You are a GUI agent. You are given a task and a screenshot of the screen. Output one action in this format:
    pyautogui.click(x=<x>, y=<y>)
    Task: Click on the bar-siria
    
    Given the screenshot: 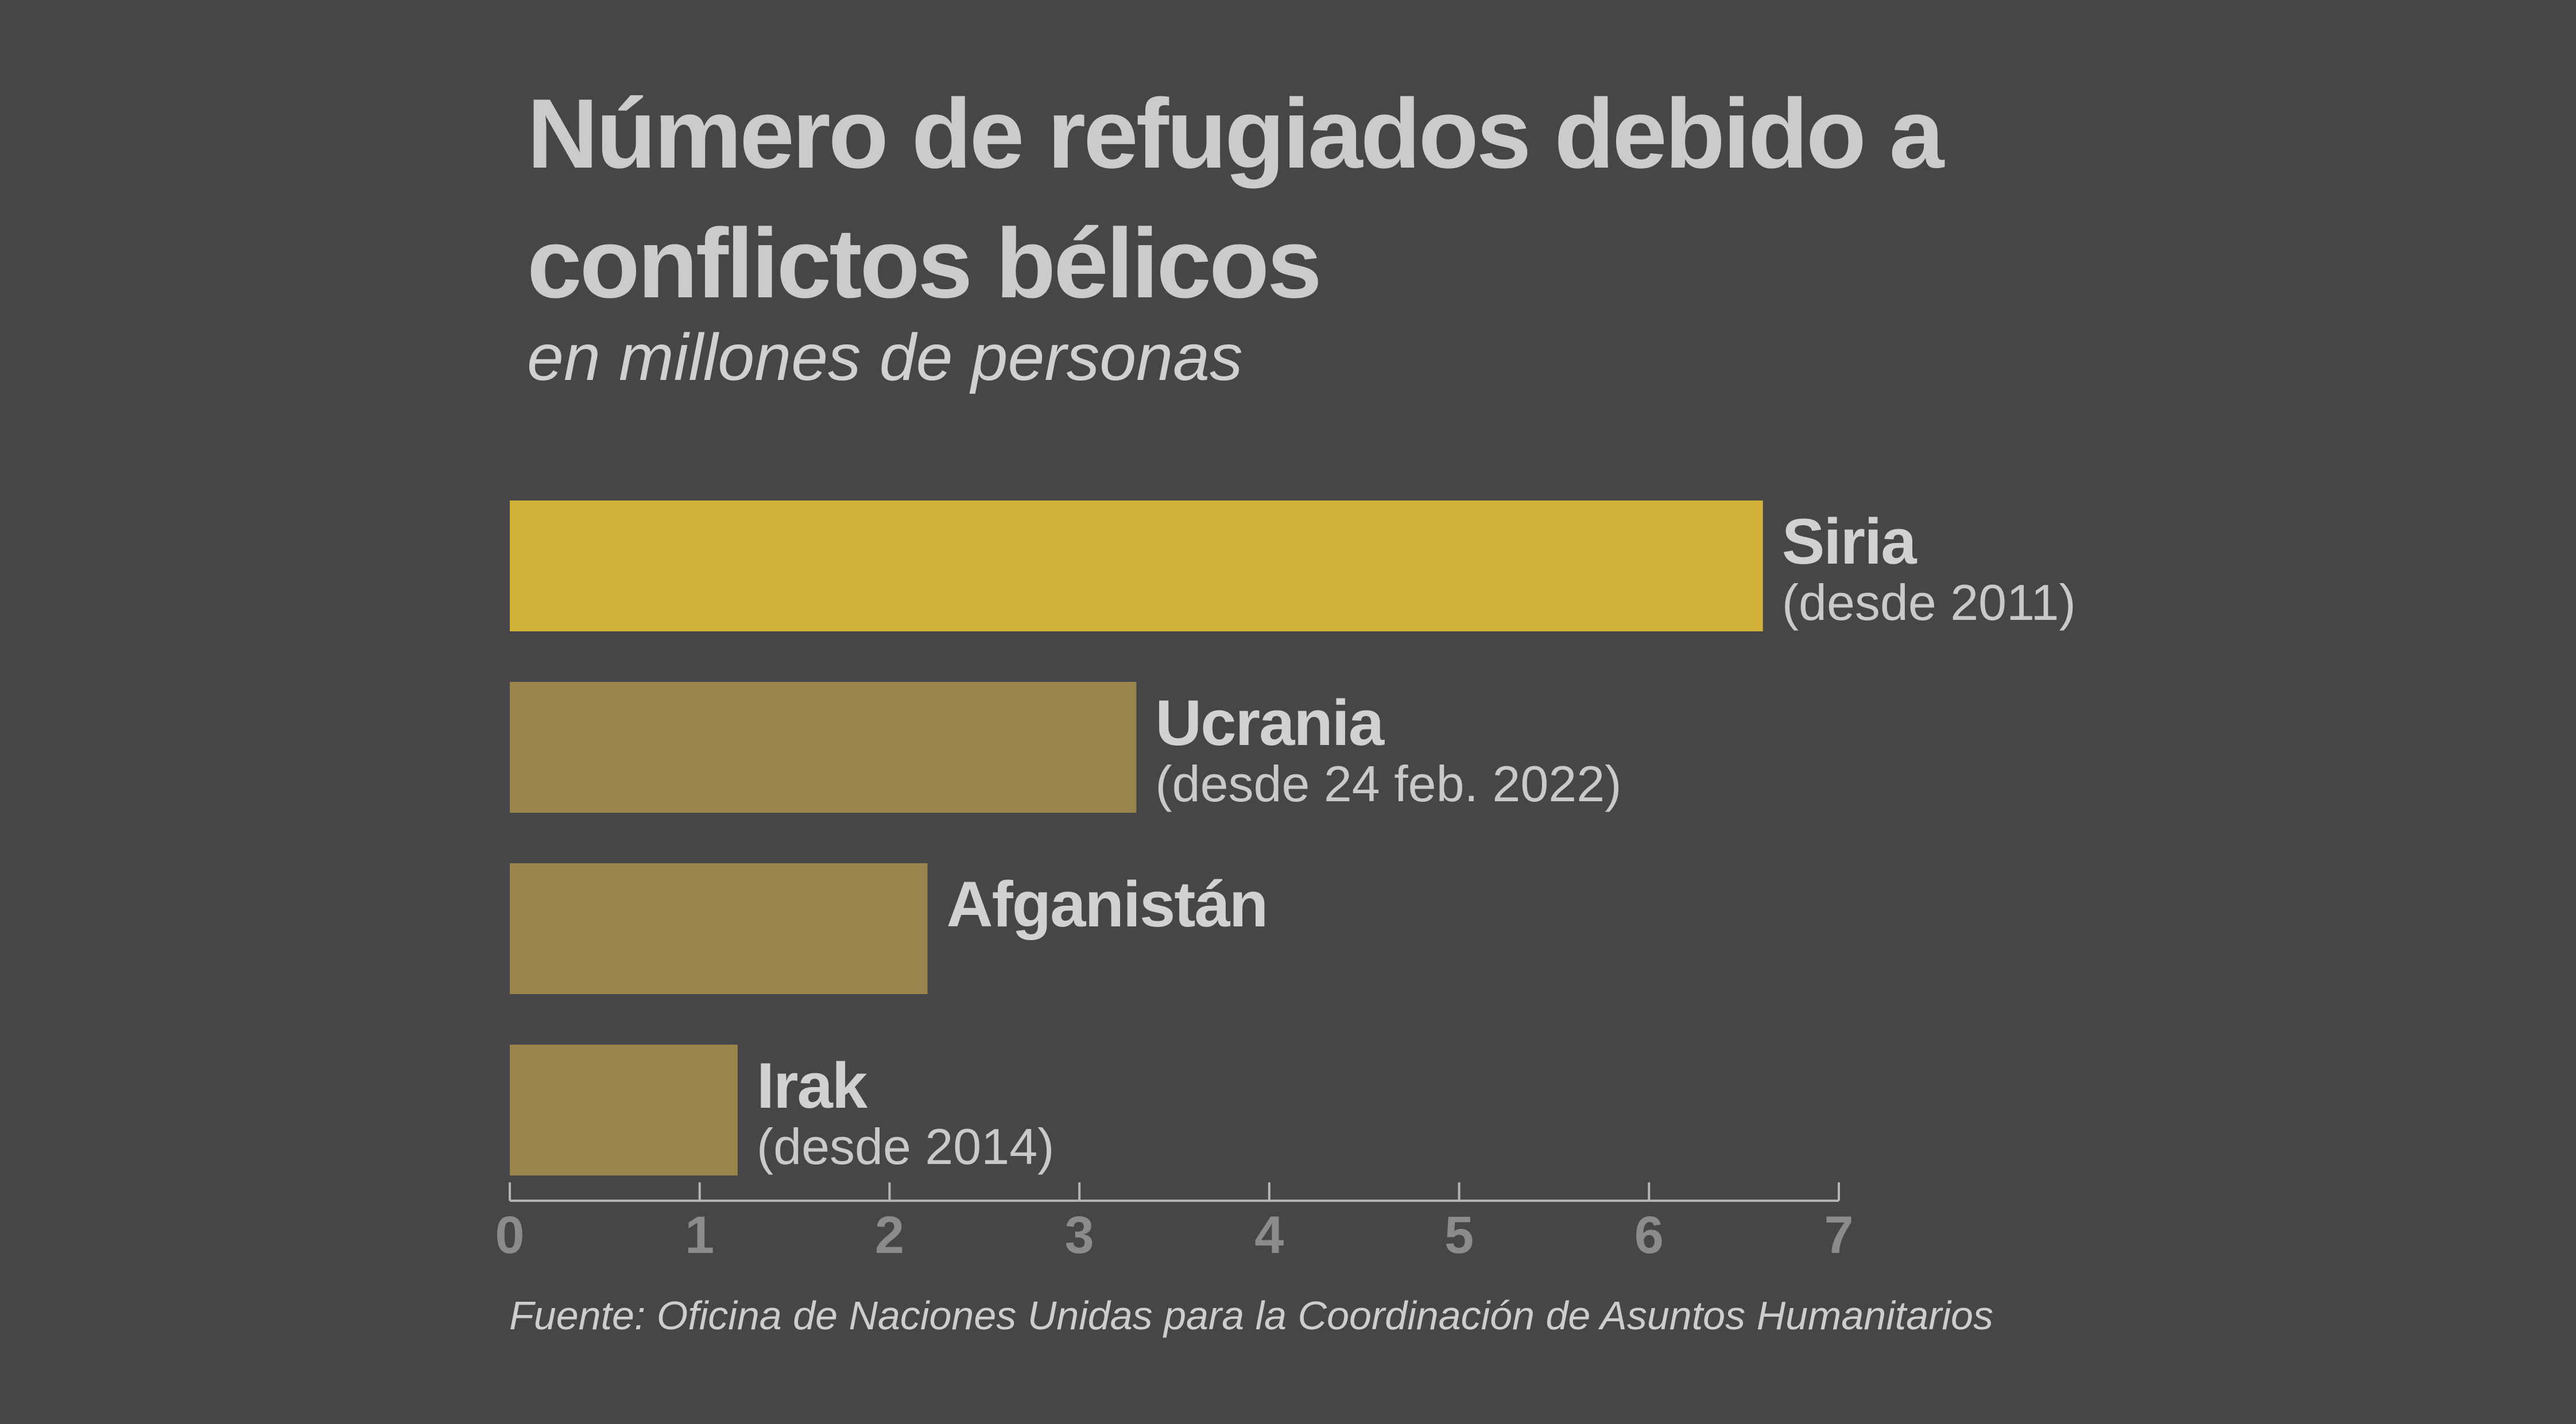 What is the action you would take?
    pyautogui.click(x=1136, y=565)
    